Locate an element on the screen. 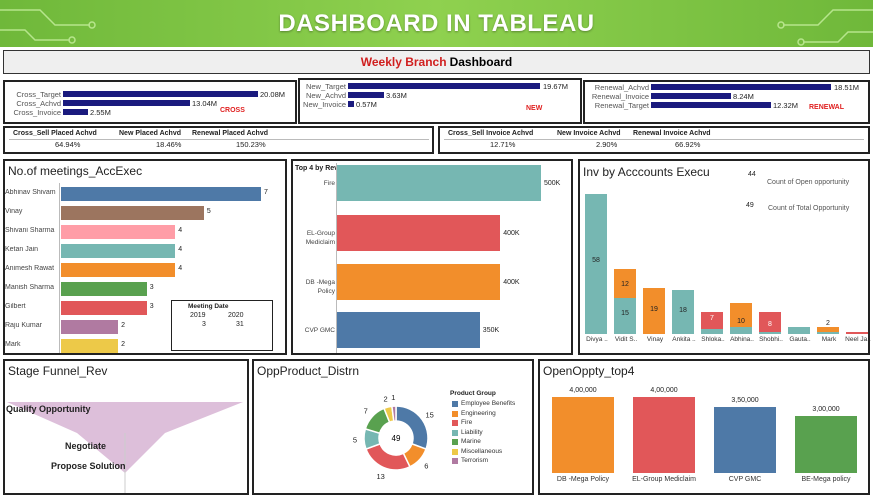 Image resolution: width=873 pixels, height=498 pixels. total-count-value: 49 is located at coordinates (750, 205).